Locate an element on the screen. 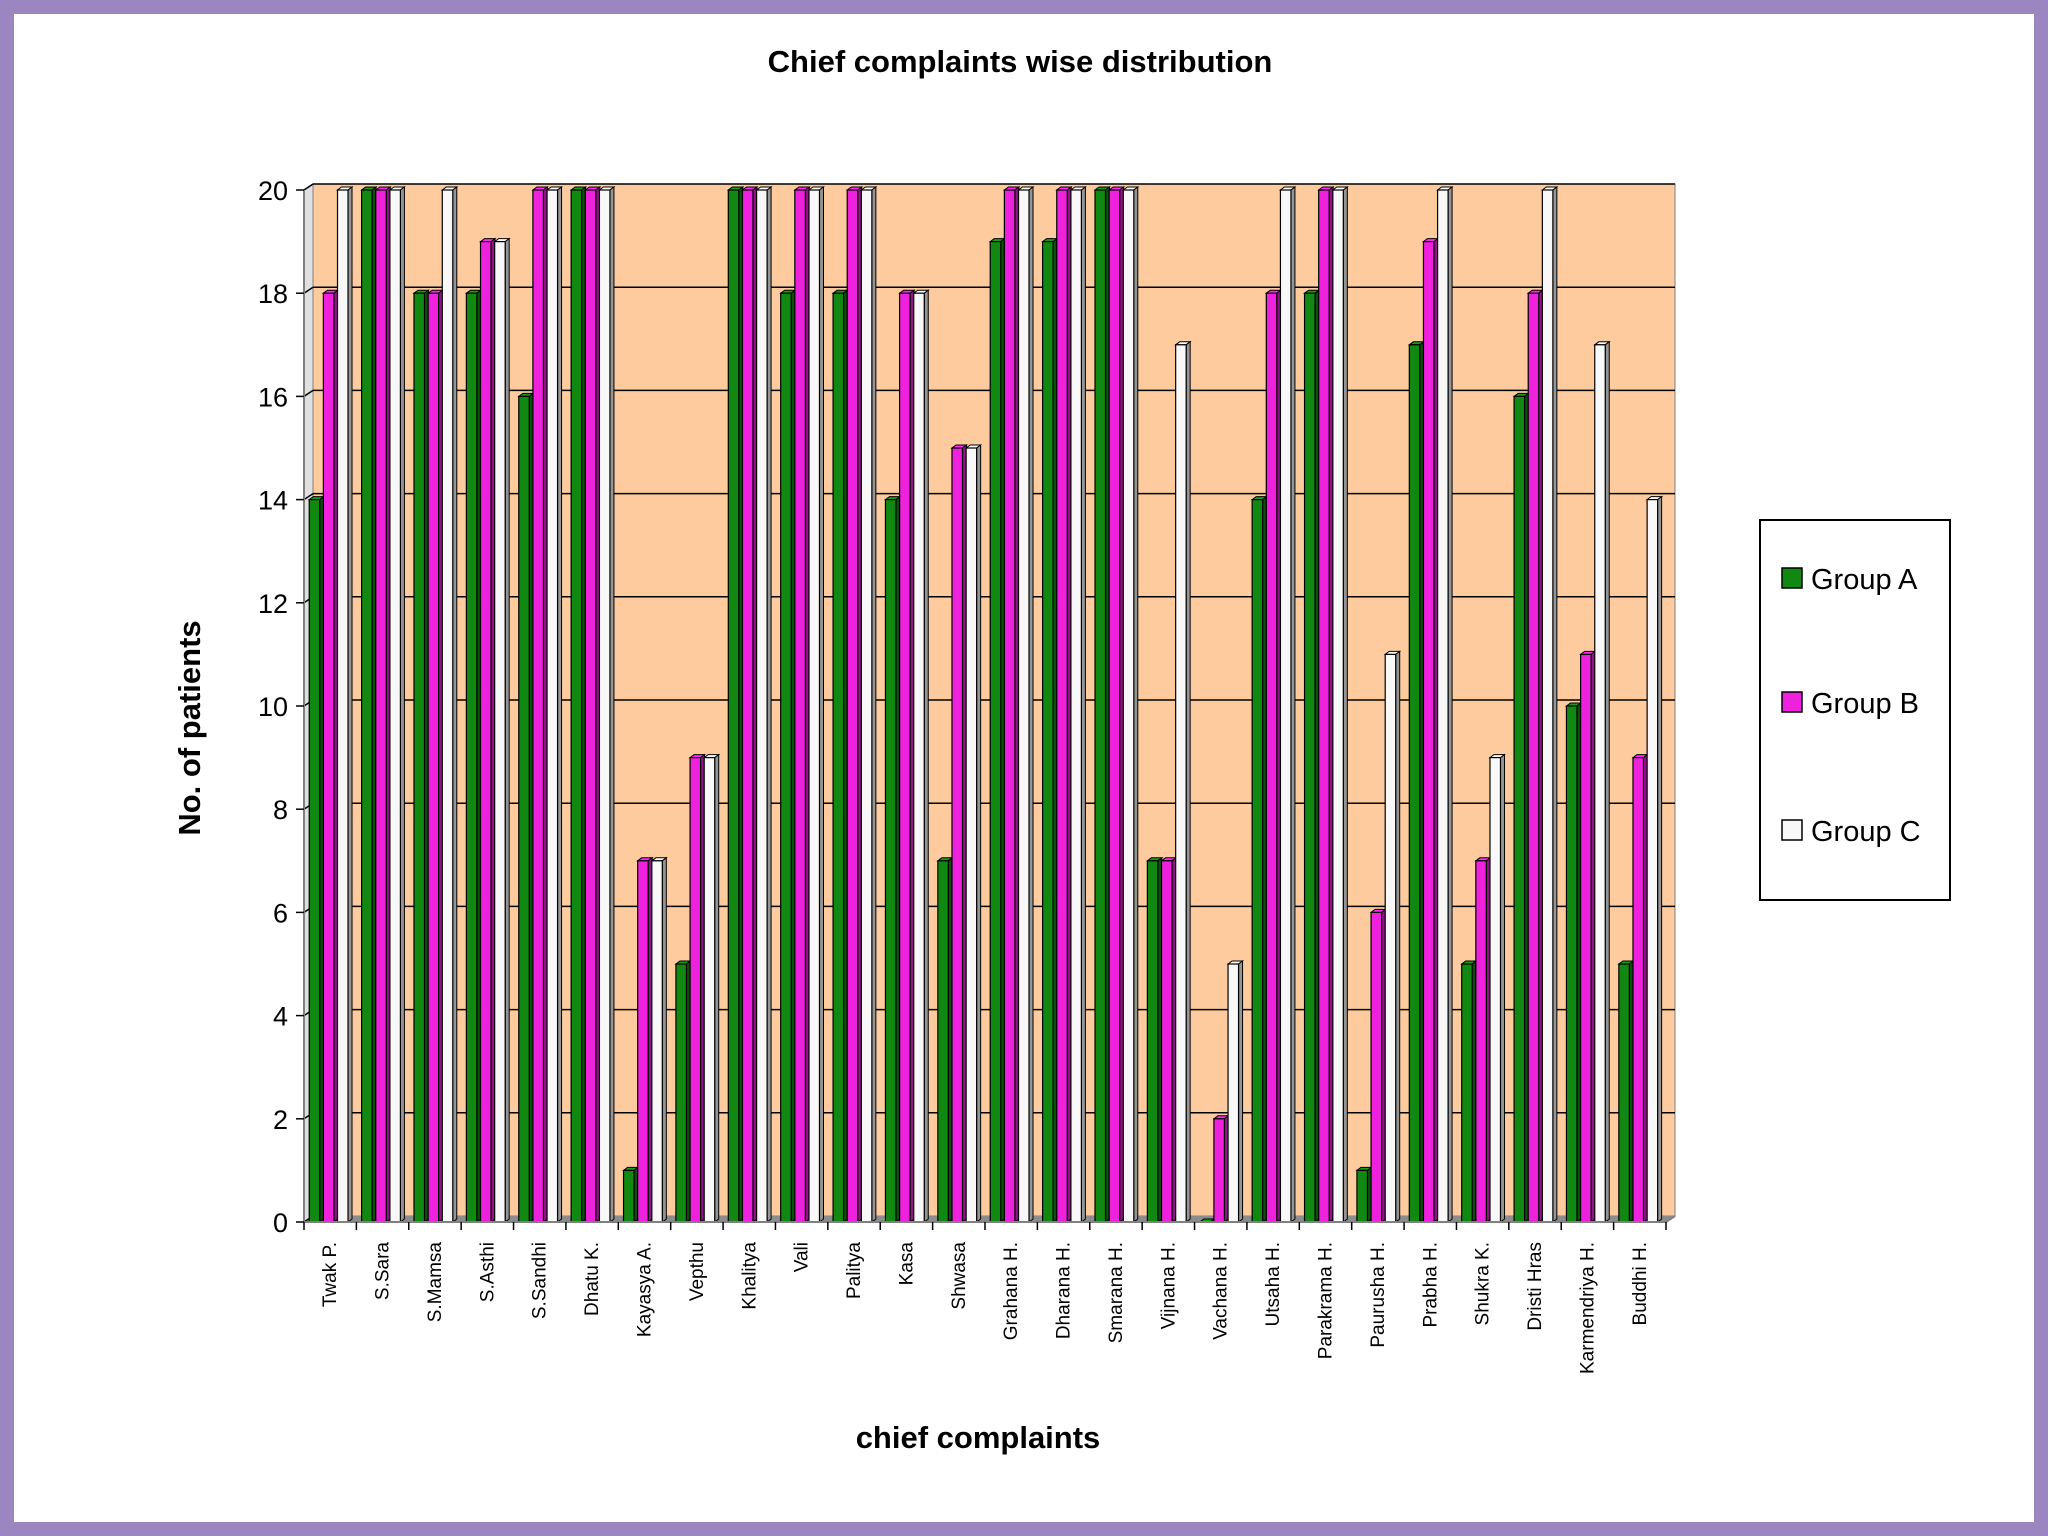  x-tick-label: S.Asthi is located at coordinates (487, 1272).